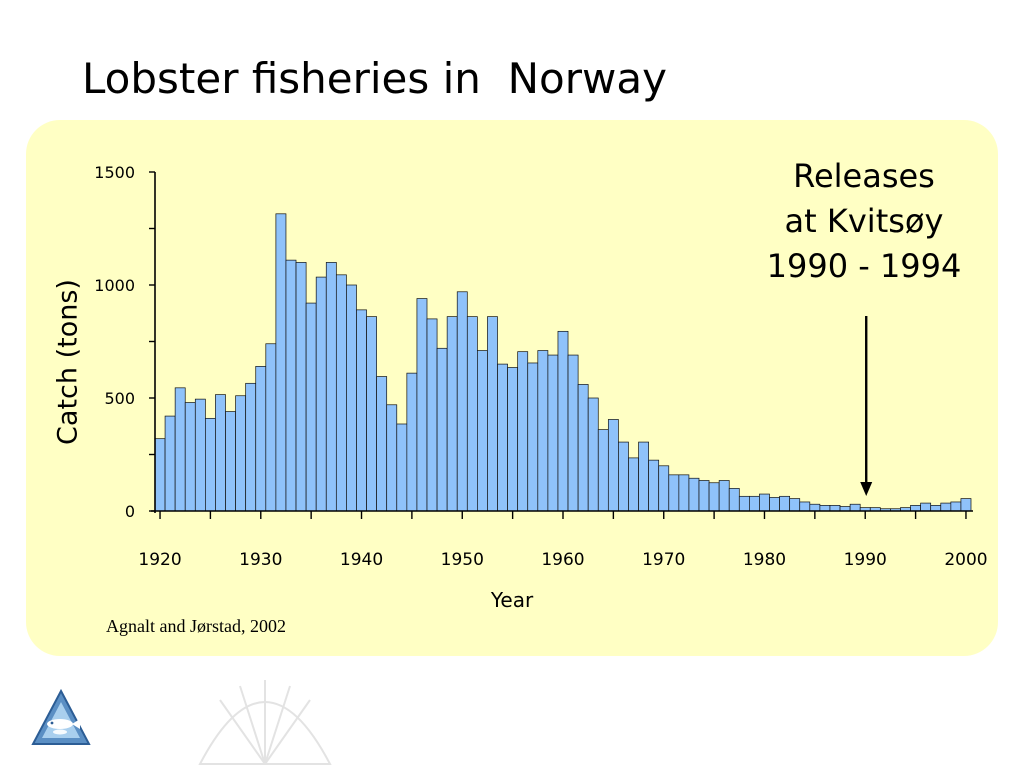 Image resolution: width=1024 pixels, height=768 pixels. I want to click on bar-1930, so click(261, 439).